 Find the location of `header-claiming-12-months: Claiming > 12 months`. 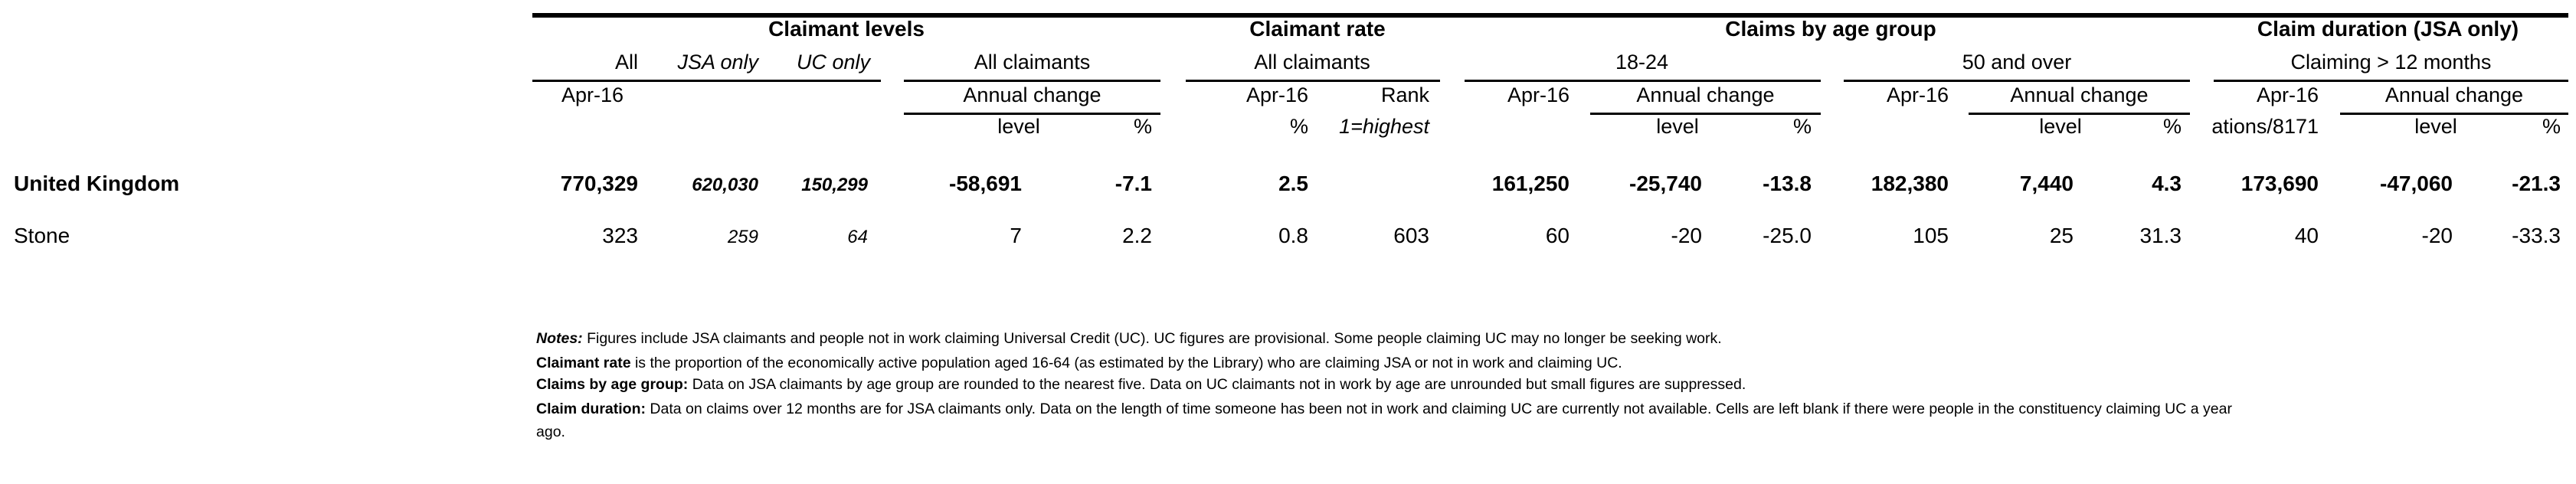

header-claiming-12-months: Claiming > 12 months is located at coordinates (2391, 62).